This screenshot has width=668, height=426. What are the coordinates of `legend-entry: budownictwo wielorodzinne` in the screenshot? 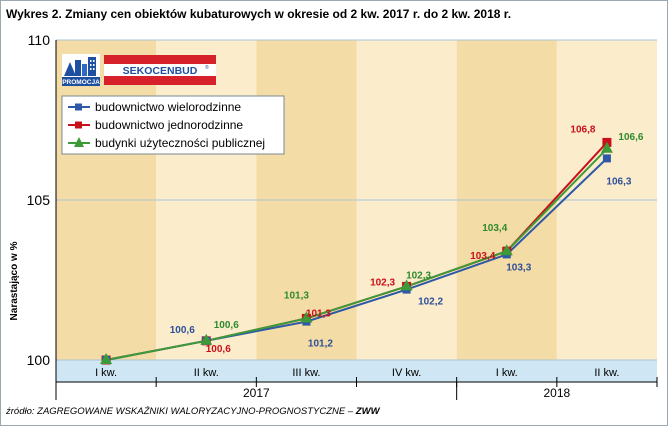 It's located at (168, 107).